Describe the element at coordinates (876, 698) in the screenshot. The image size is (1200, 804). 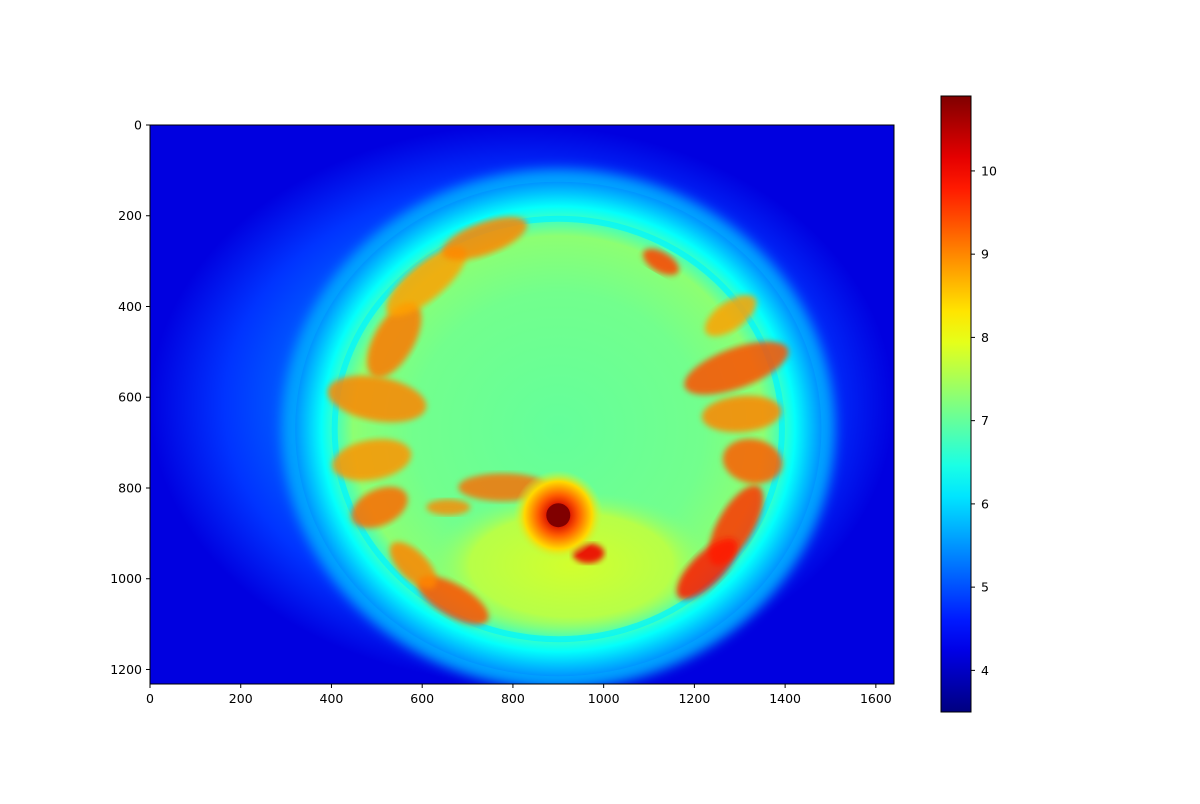
I see `x-tick-label: 1600` at that location.